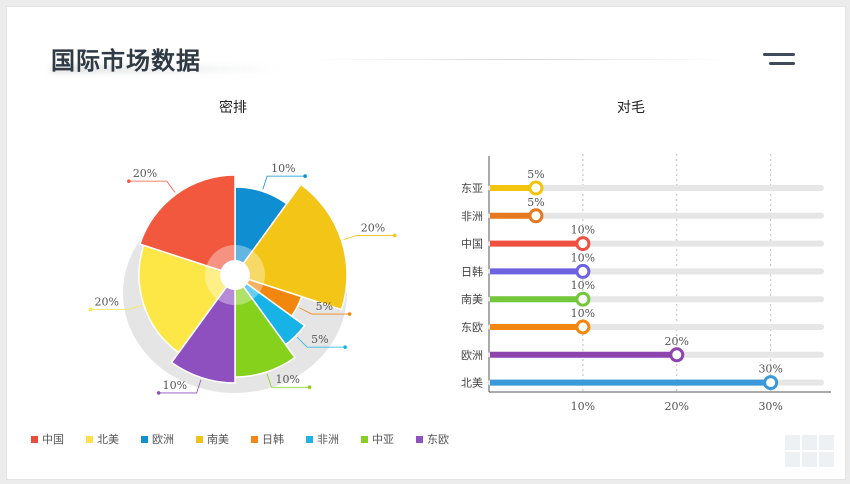 This screenshot has height=484, width=850. I want to click on legend-item: 非洲, so click(322, 439).